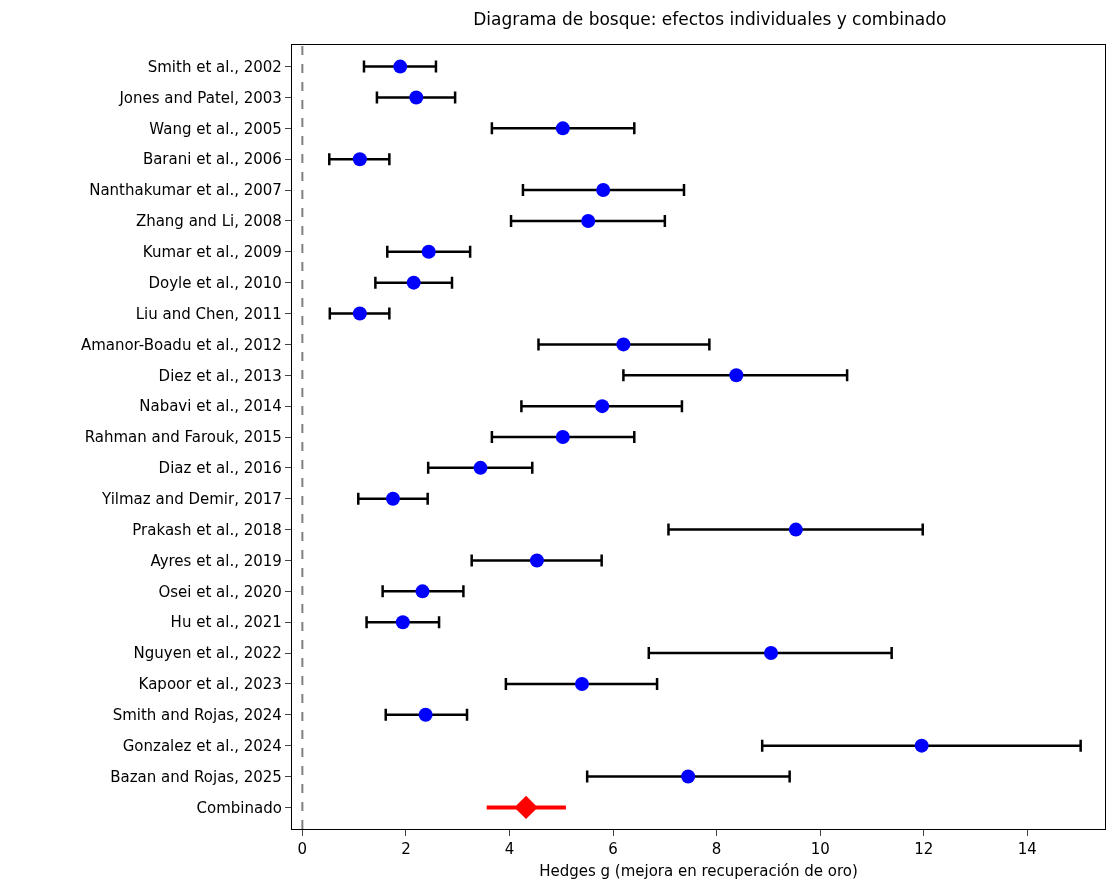  What do you see at coordinates (710, 19) in the screenshot?
I see `chart-title: Diagrama de bosque: efectos individuales y combinado` at bounding box center [710, 19].